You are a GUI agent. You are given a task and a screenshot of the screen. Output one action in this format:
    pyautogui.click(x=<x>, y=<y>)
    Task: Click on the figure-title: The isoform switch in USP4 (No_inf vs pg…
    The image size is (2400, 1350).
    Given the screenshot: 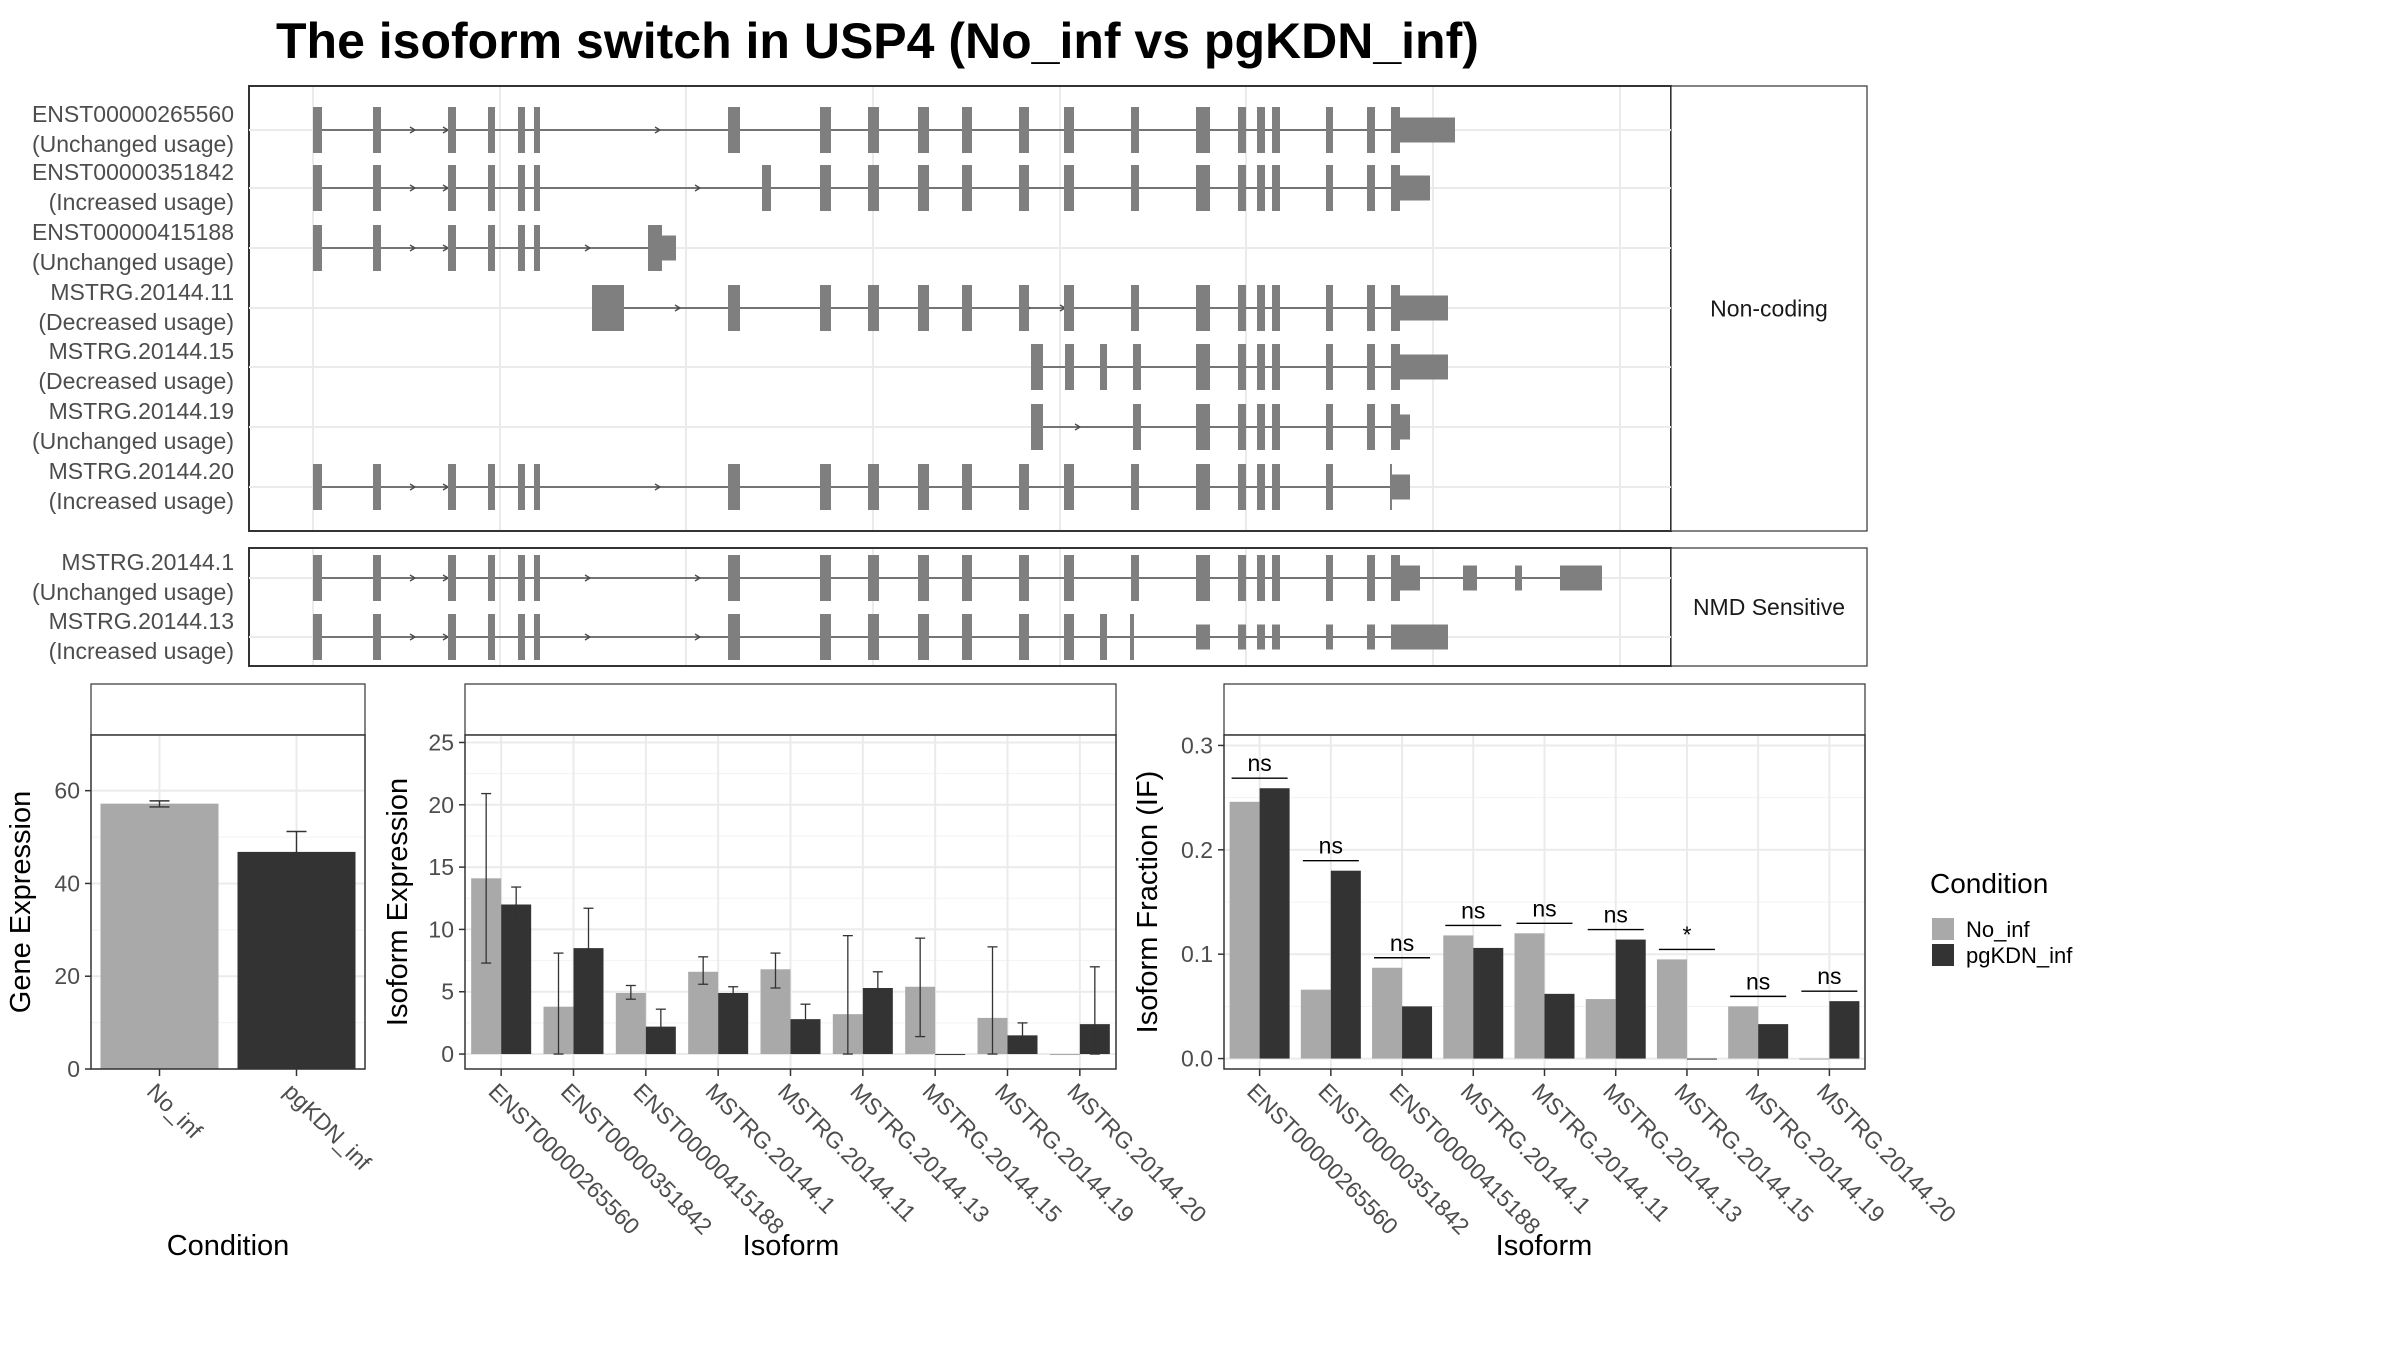 What is the action you would take?
    pyautogui.click(x=877, y=41)
    